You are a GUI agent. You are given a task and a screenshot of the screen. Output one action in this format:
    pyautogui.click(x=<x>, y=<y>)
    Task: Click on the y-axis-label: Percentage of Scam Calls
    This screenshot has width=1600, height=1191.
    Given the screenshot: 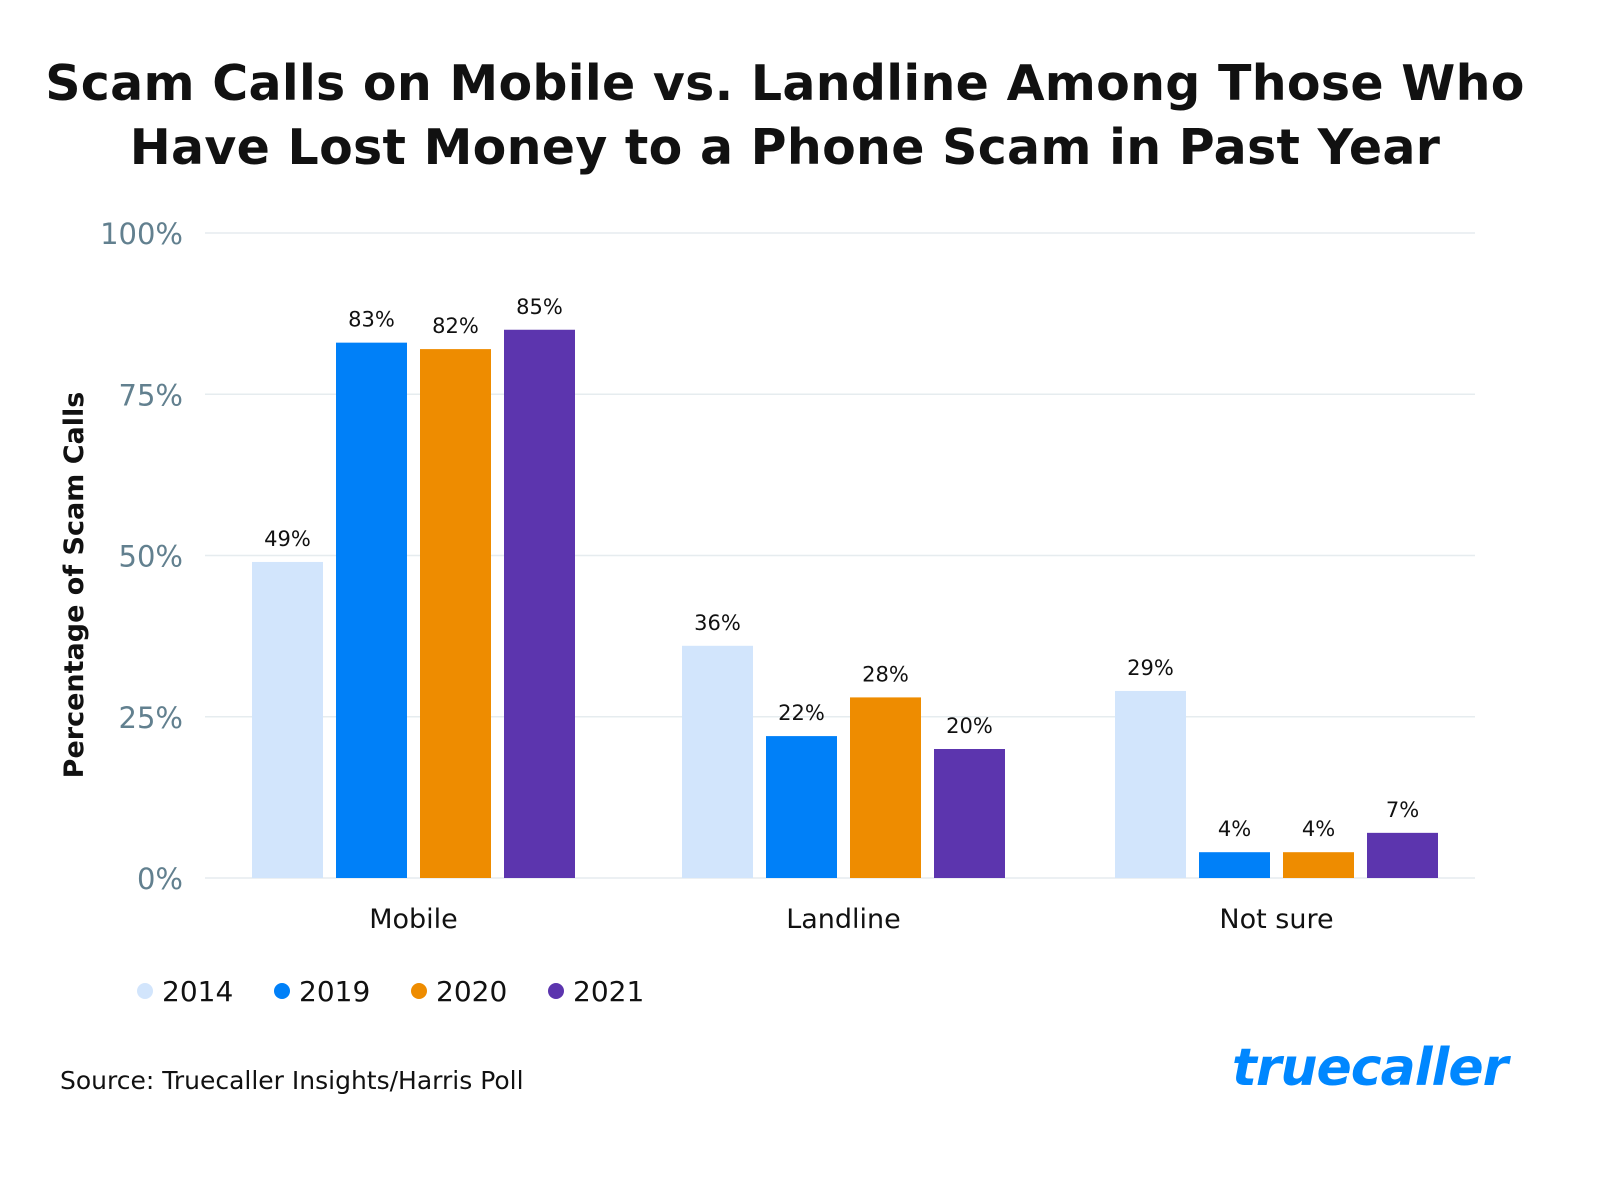 What is the action you would take?
    pyautogui.click(x=74, y=585)
    